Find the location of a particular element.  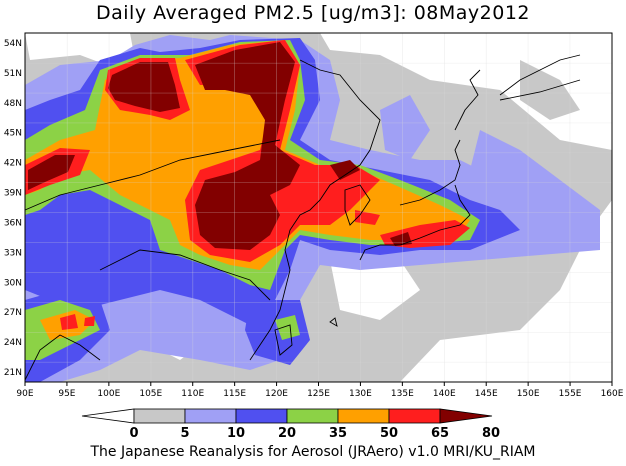

colorbar-level-label: 0 is located at coordinates (133, 433).